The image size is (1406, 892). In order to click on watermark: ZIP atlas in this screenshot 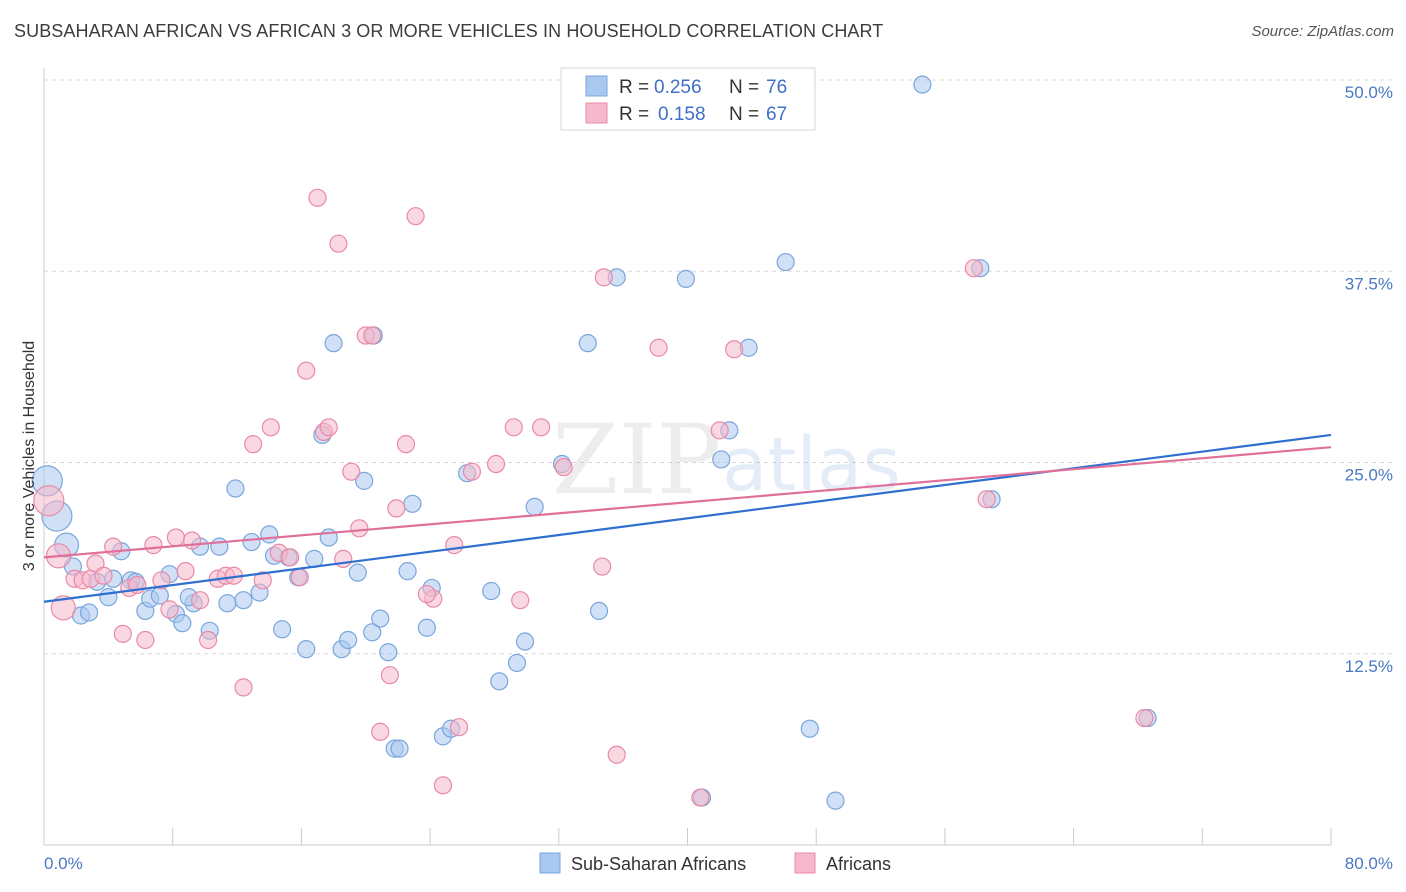, I will do `click(726, 460)`.